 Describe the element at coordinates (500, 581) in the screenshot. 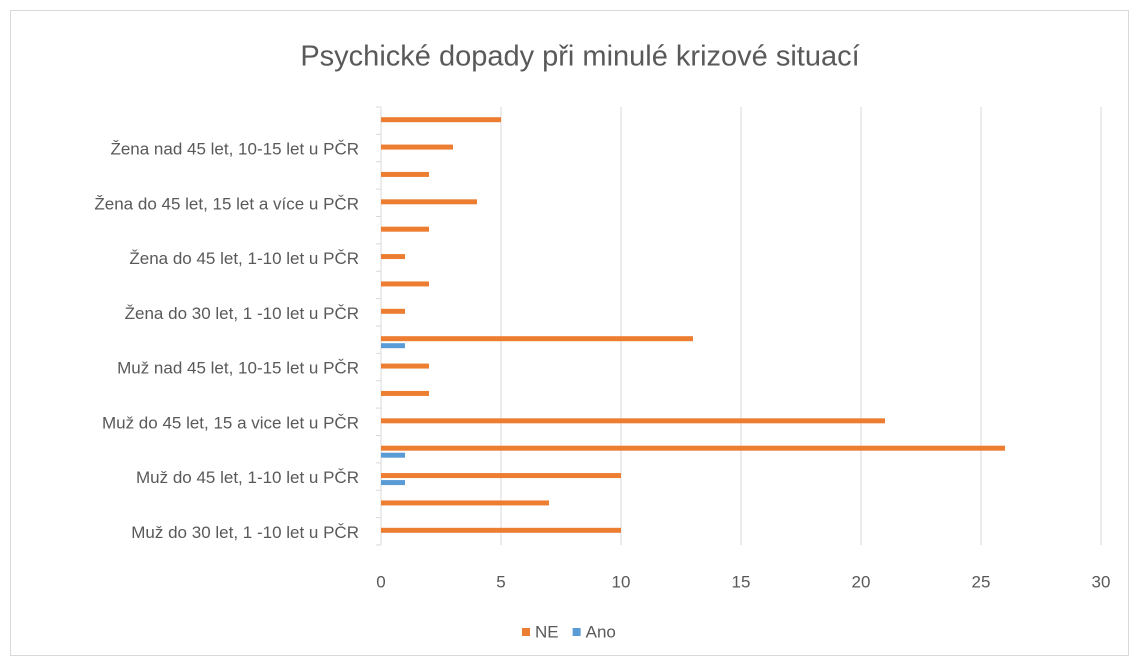

I see `x-tick-label: 5` at that location.